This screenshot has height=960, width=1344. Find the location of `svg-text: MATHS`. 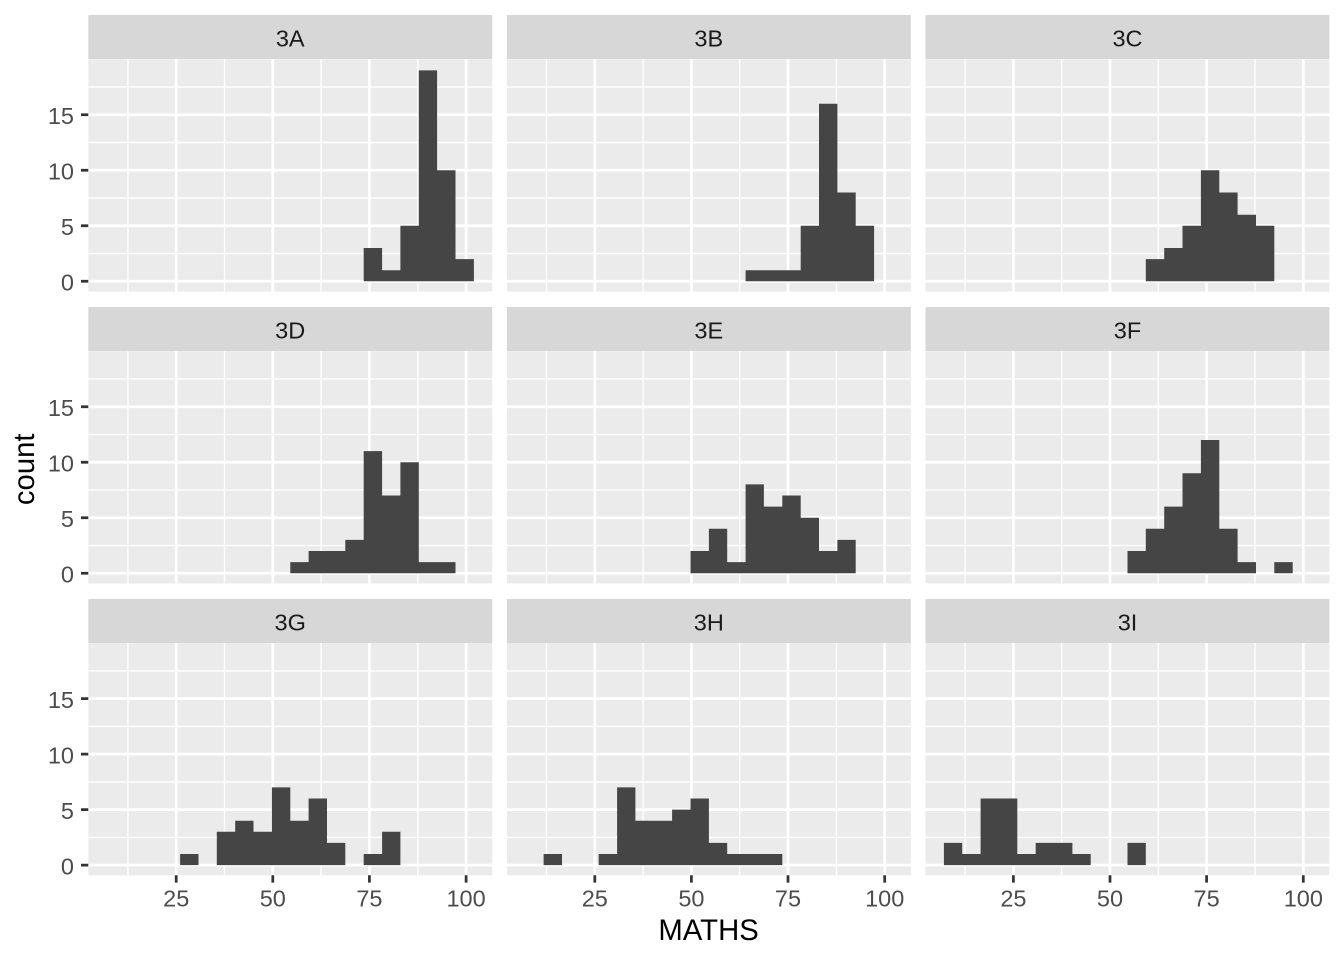

svg-text: MATHS is located at coordinates (708, 930).